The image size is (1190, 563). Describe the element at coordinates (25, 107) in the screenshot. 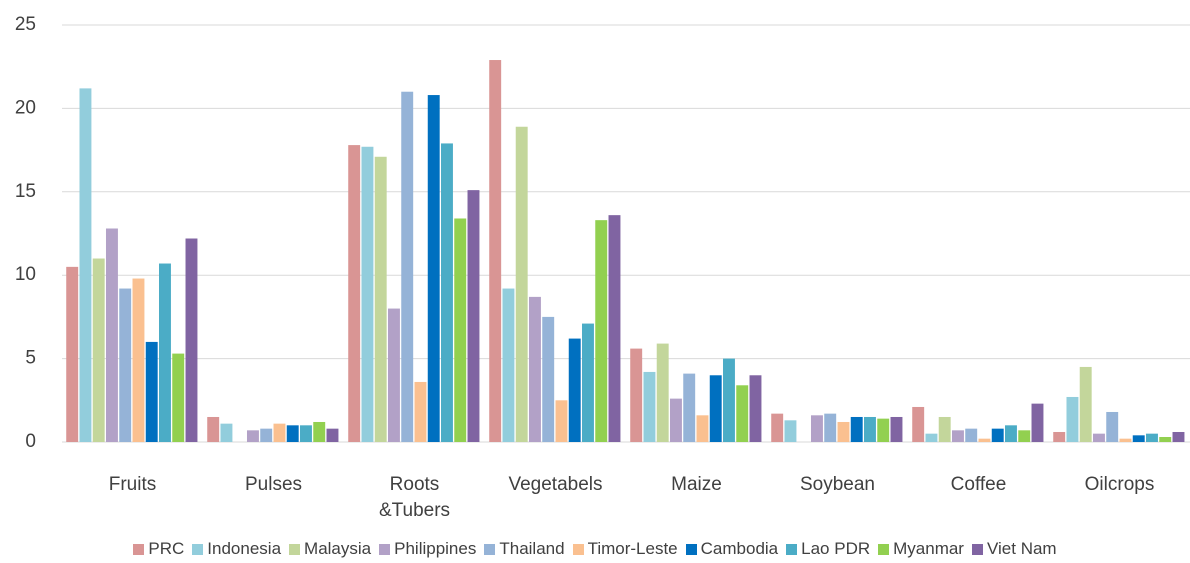

I see `y-tick-label: 20` at that location.